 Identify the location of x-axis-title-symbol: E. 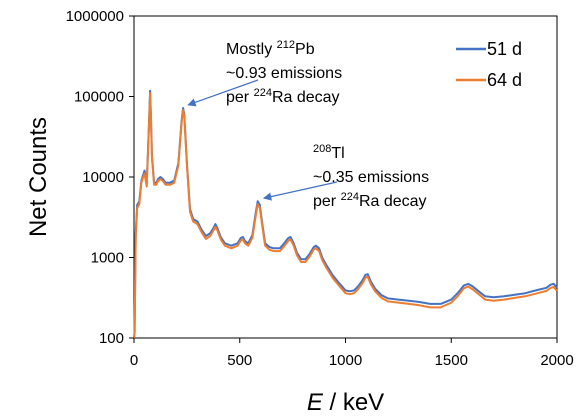
(315, 402).